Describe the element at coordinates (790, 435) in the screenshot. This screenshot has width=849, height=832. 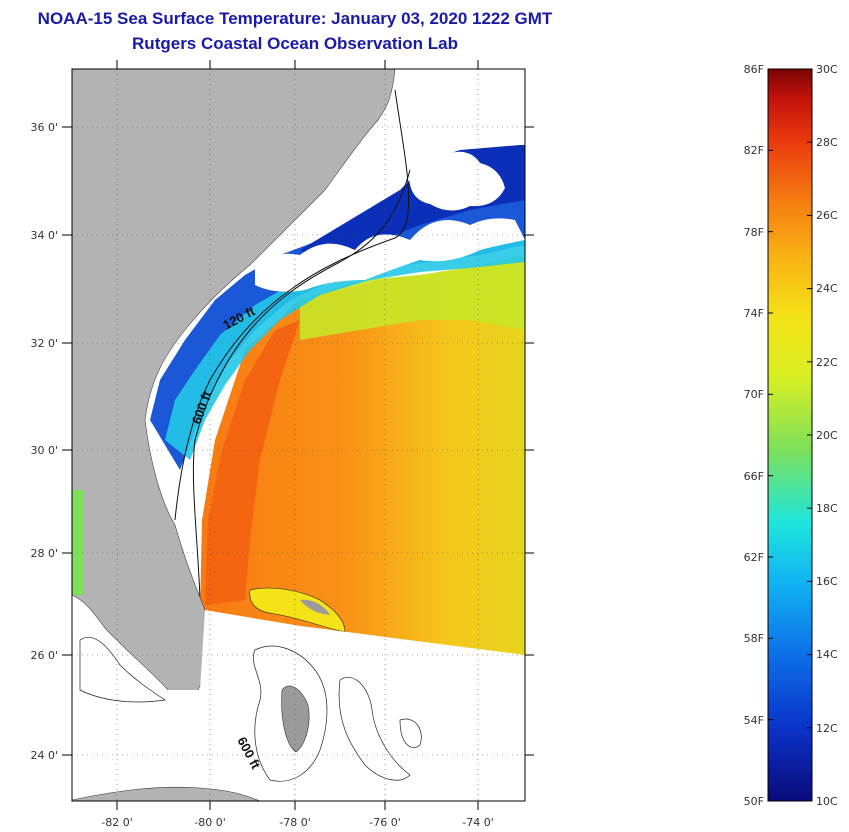
I see `colorbar` at that location.